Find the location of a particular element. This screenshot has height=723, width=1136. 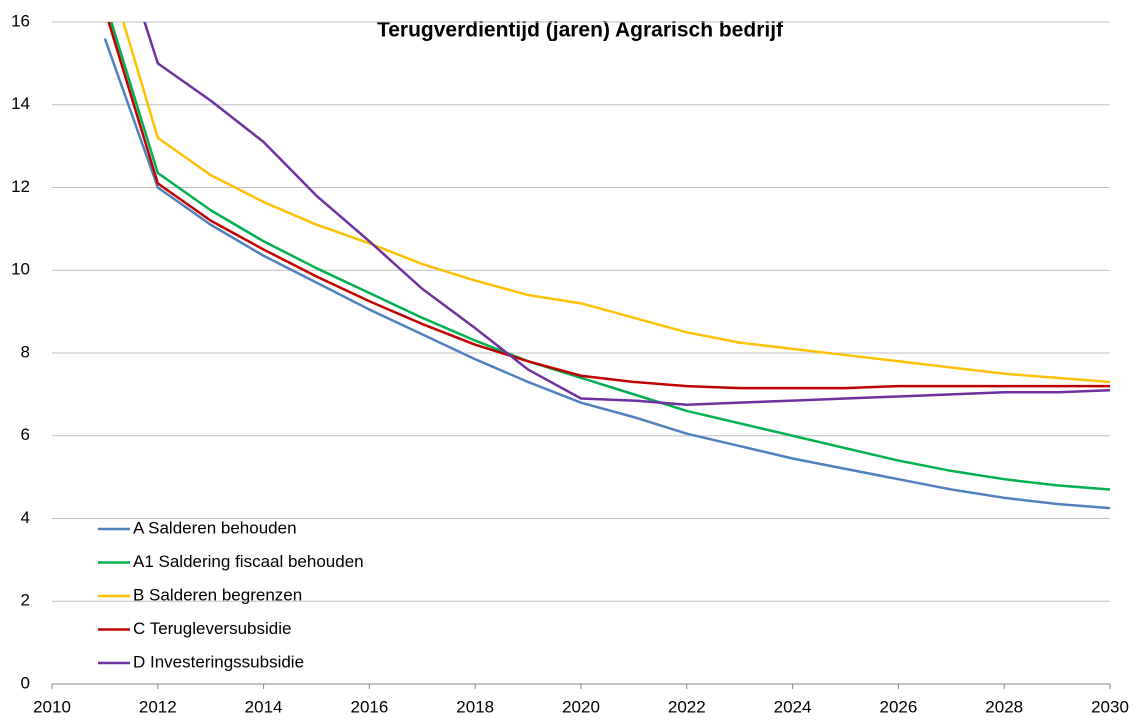

legend-label: A Salderen behouden is located at coordinates (215, 527).